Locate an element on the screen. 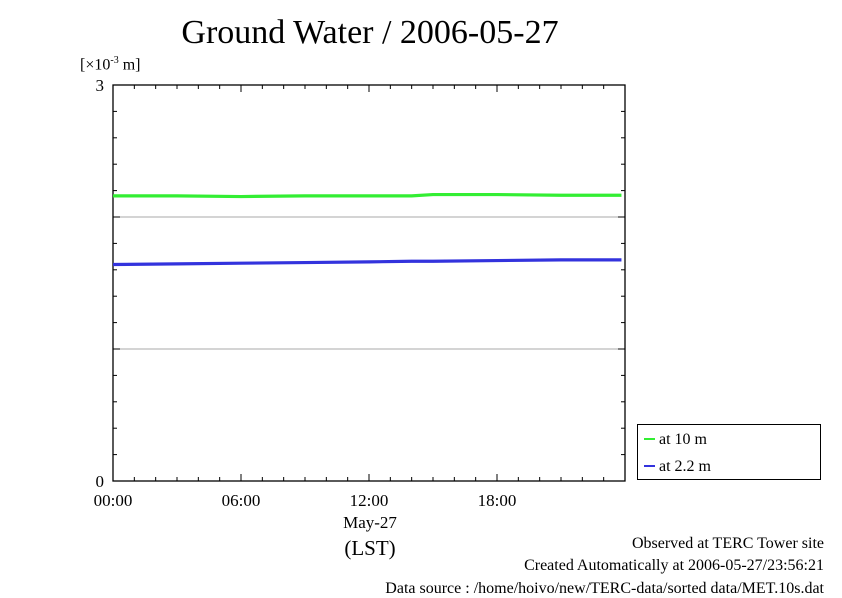 This screenshot has height=598, width=842. legend-item-10m: at 10 m is located at coordinates (675, 440).